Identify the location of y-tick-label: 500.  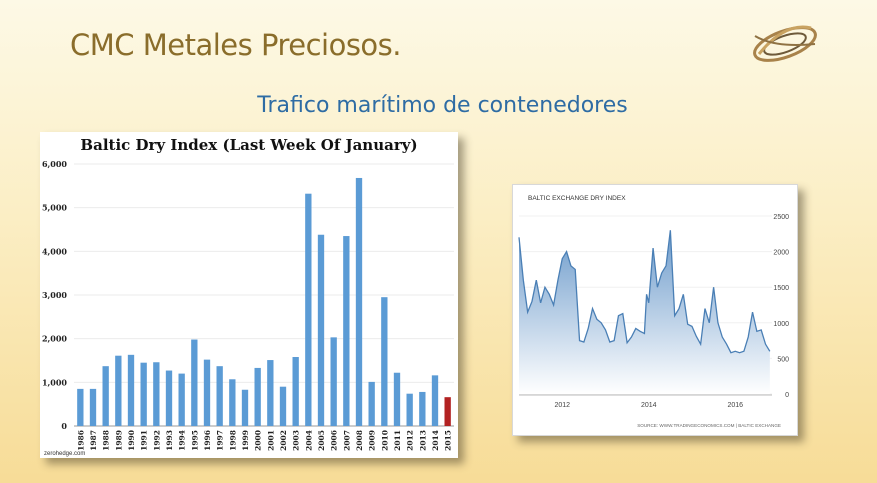
(783, 359).